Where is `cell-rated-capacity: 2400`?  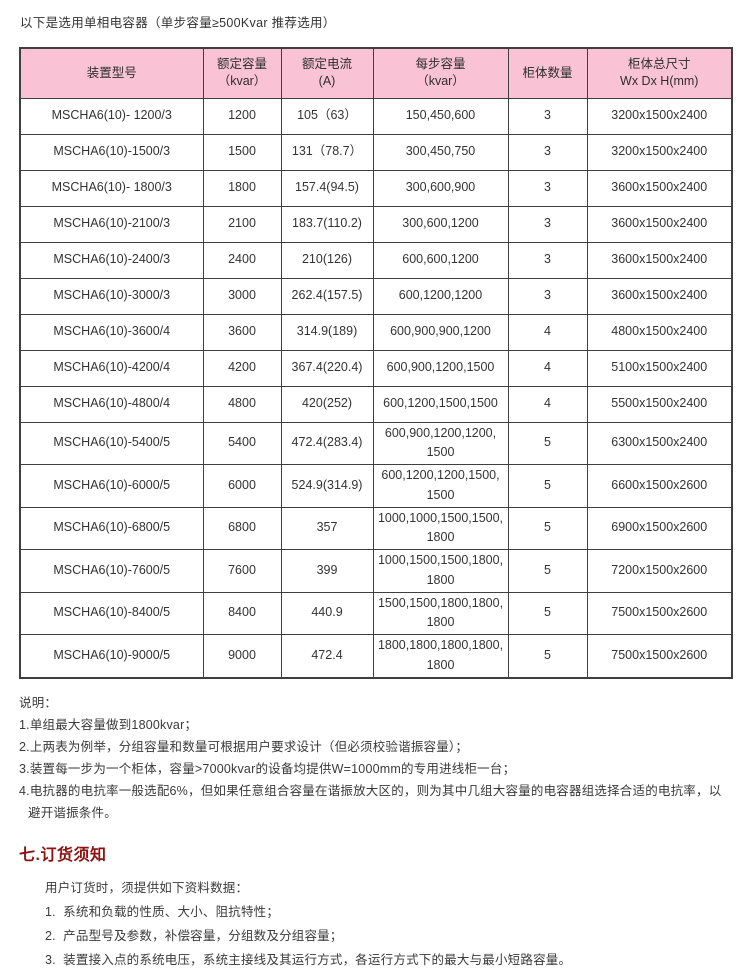
cell-rated-capacity: 2400 is located at coordinates (242, 260).